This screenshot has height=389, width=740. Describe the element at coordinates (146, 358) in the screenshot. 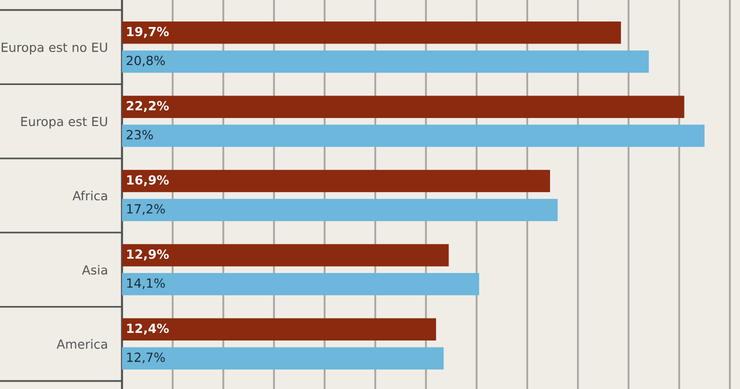

I see `data-label: 12,7%` at that location.